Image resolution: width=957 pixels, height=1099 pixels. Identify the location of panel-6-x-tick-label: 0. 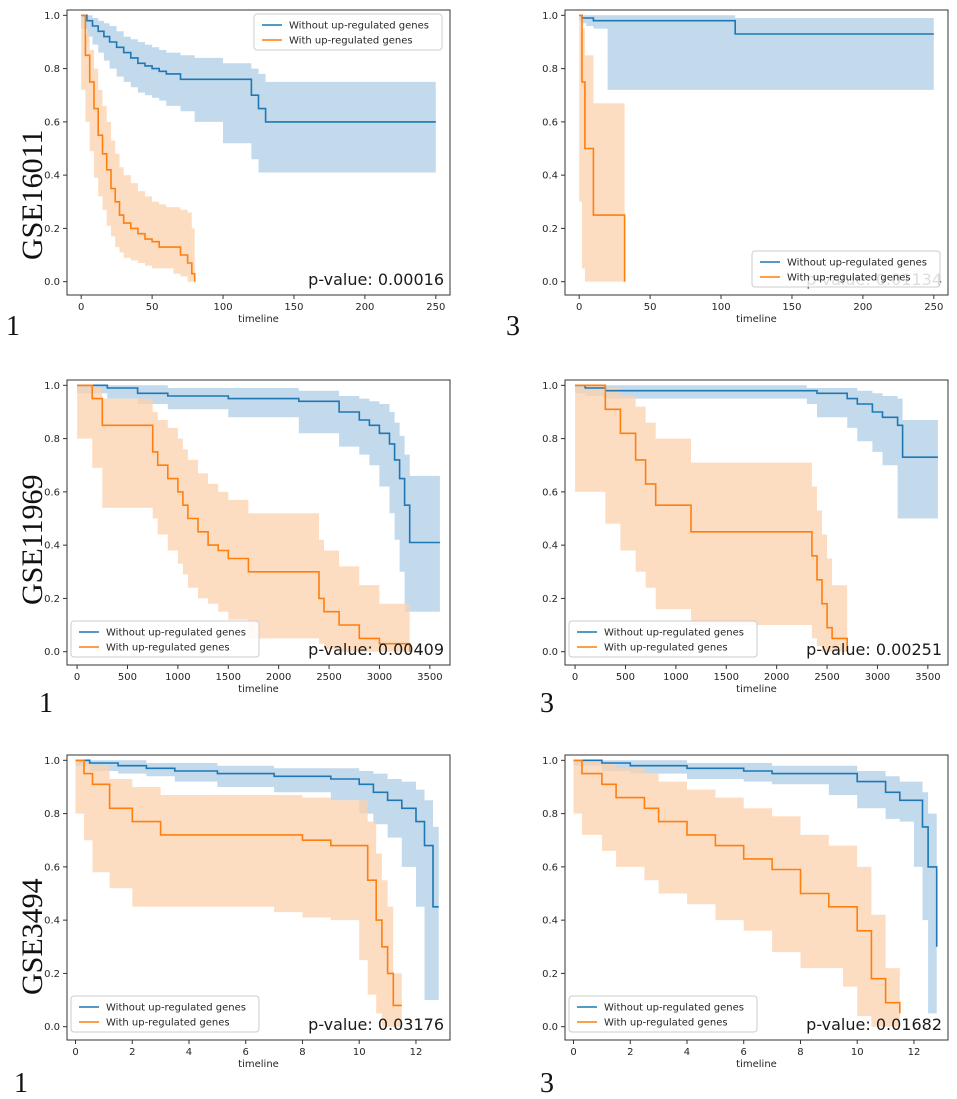
(573, 1052).